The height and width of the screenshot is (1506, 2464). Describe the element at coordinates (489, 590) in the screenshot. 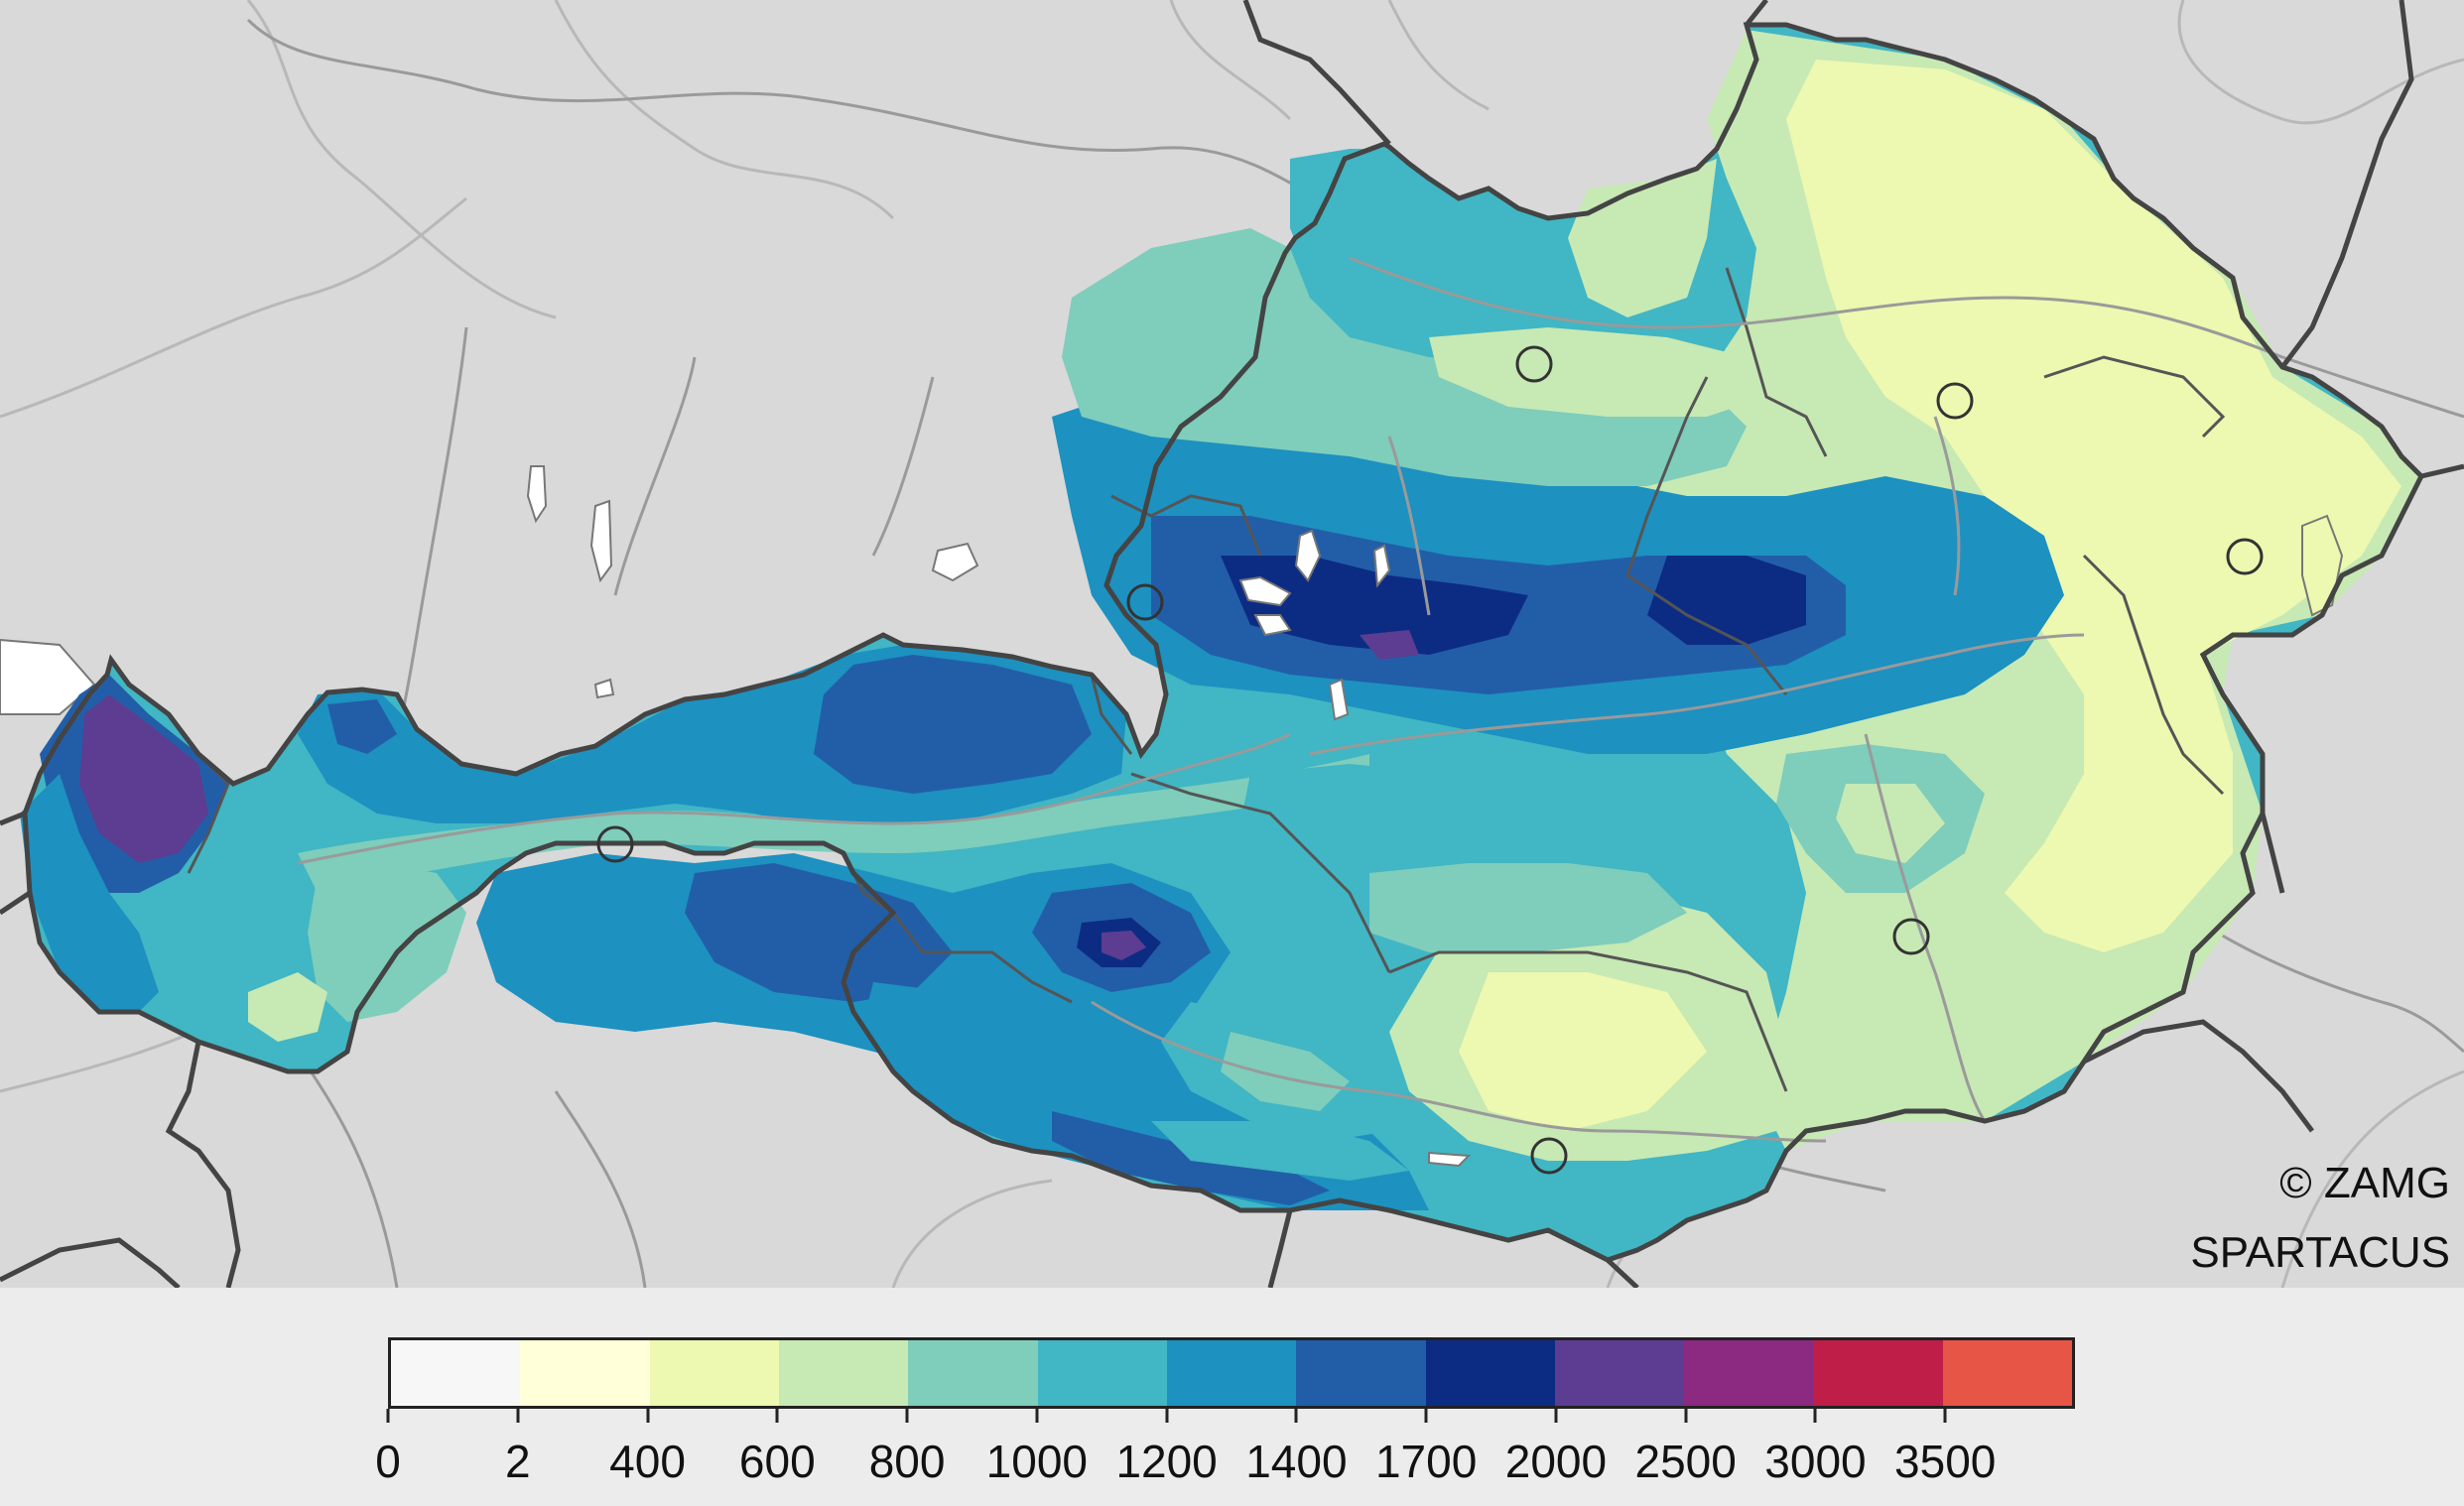

I see `neighbour-lakes` at that location.